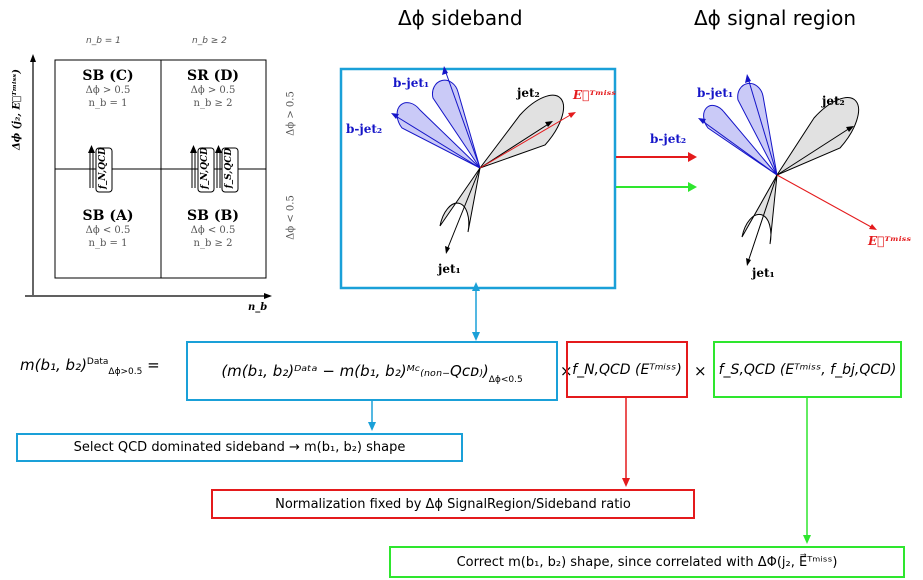 The width and height of the screenshot is (923, 580). Describe the element at coordinates (209, 41) in the screenshot. I see `column-label-nb2: n_b ≥ 2` at that location.